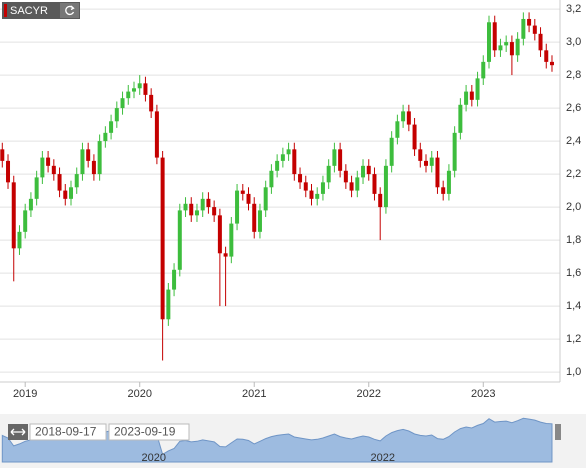 This screenshot has width=586, height=468. I want to click on y-tick-label: 1,8, so click(573, 240).